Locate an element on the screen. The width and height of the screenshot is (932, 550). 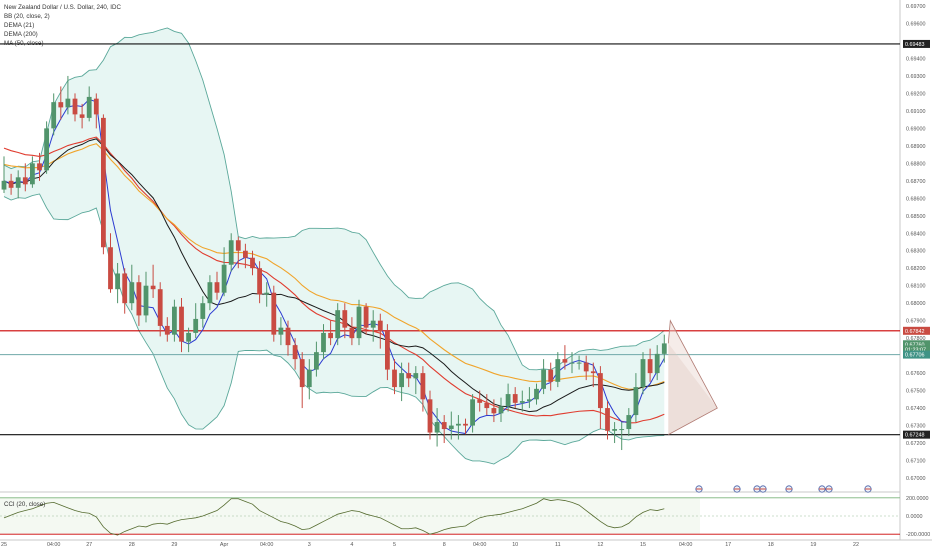
time-axis-label: 04:00 is located at coordinates (686, 545).